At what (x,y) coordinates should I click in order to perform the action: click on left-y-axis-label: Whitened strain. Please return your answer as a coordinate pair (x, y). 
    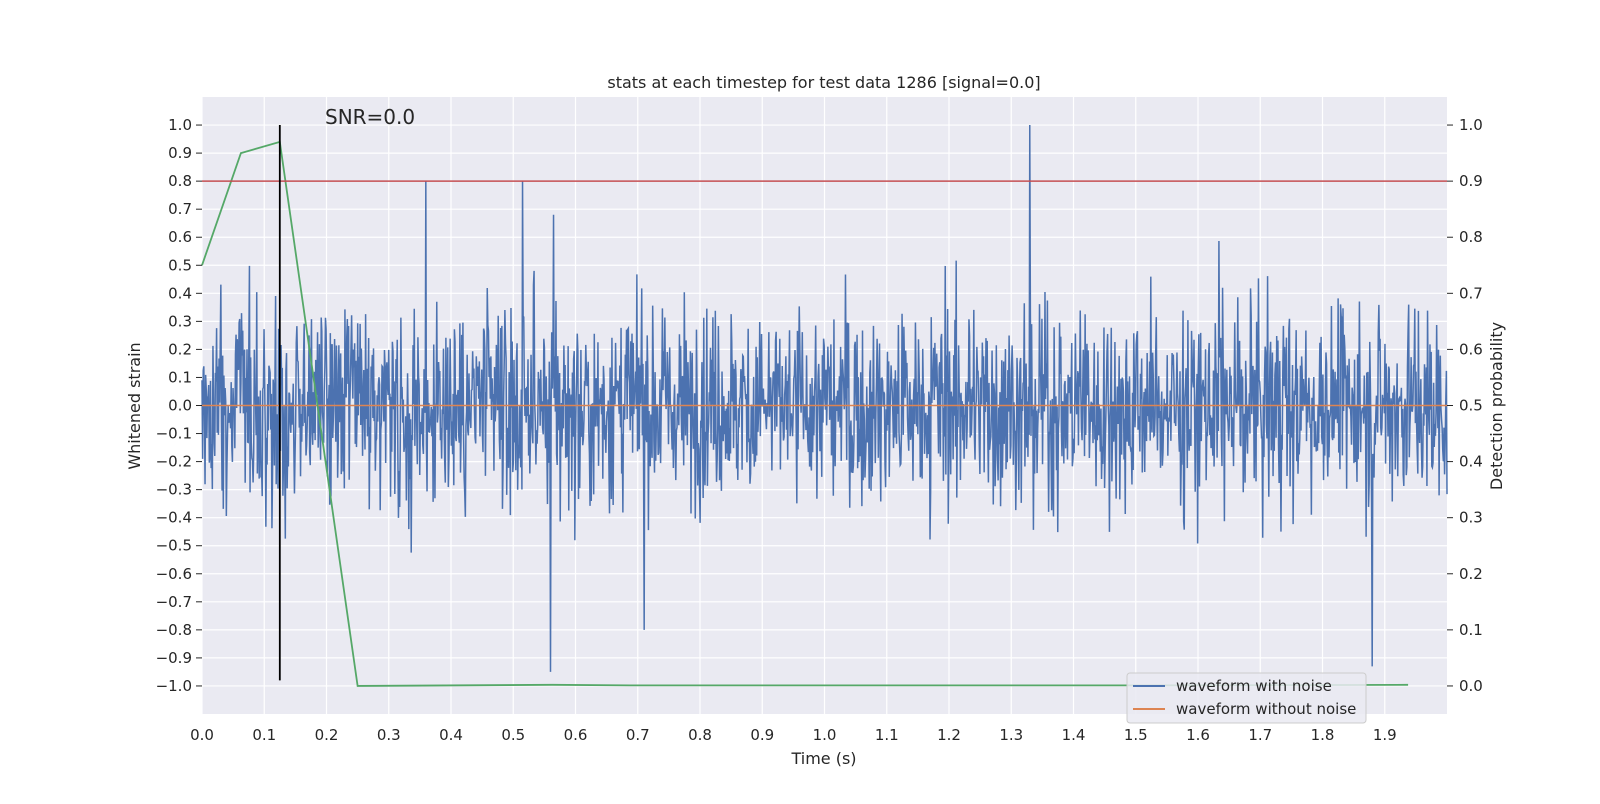
    Looking at the image, I should click on (134, 405).